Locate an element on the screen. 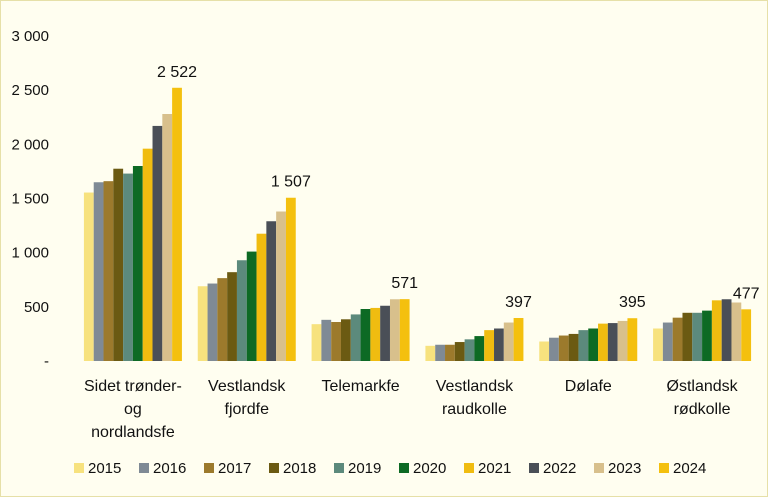  x-category-label: Østlandsk is located at coordinates (703, 386).